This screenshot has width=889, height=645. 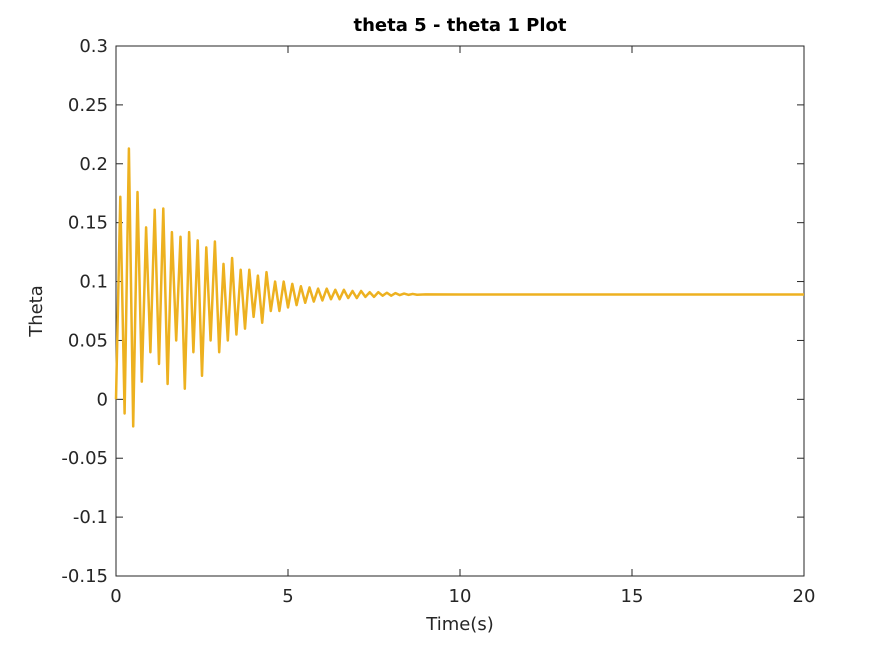 I want to click on y-tick-label: 0.25, so click(x=88, y=105).